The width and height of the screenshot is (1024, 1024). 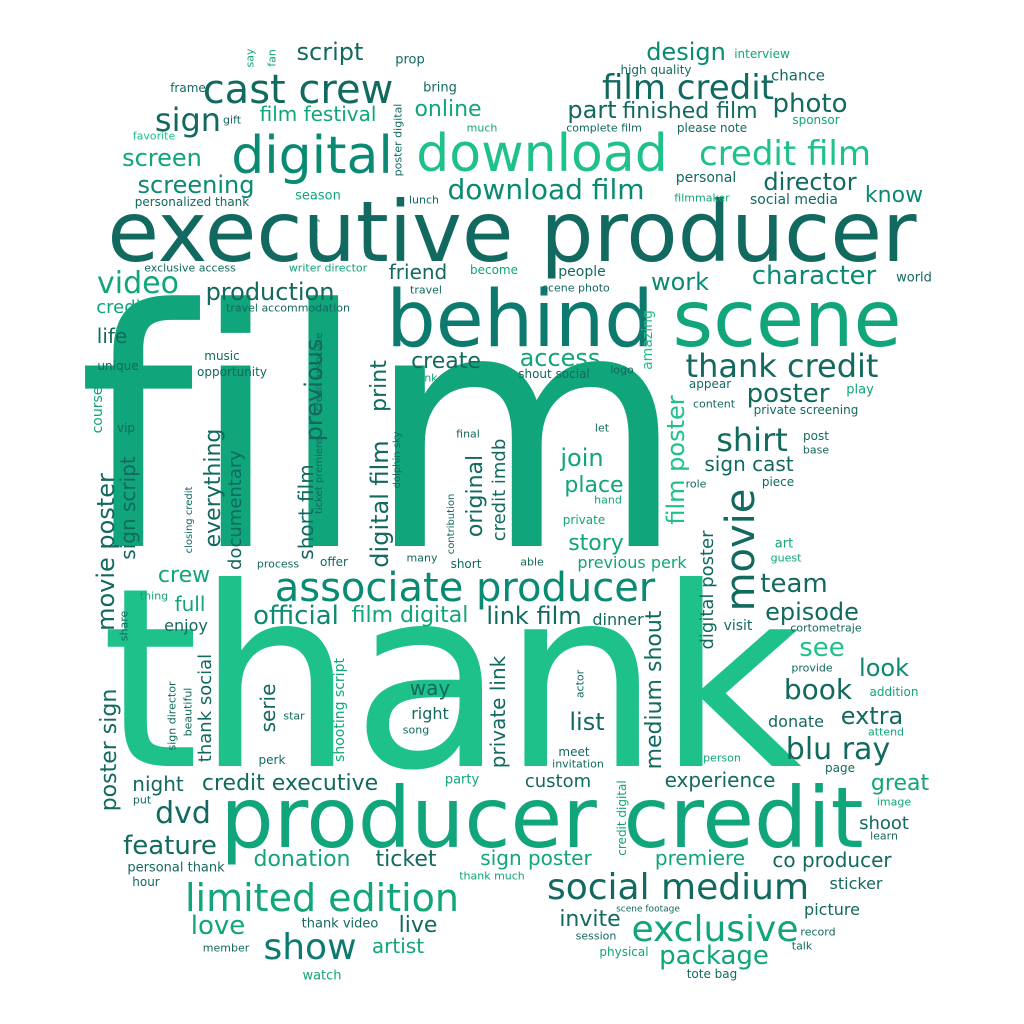 I want to click on word: able, so click(x=532, y=562).